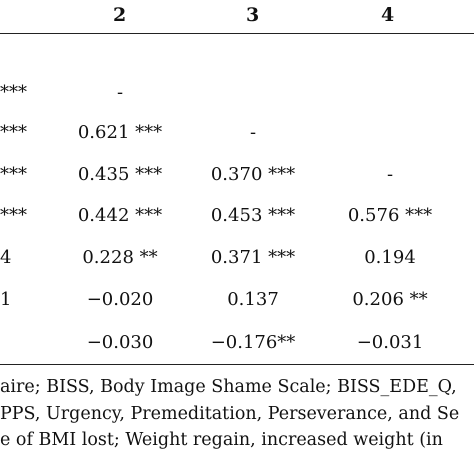  I want to click on table-row: *** 0.442 *** 0.453 *** 0.576 ***, so click(237, 216).